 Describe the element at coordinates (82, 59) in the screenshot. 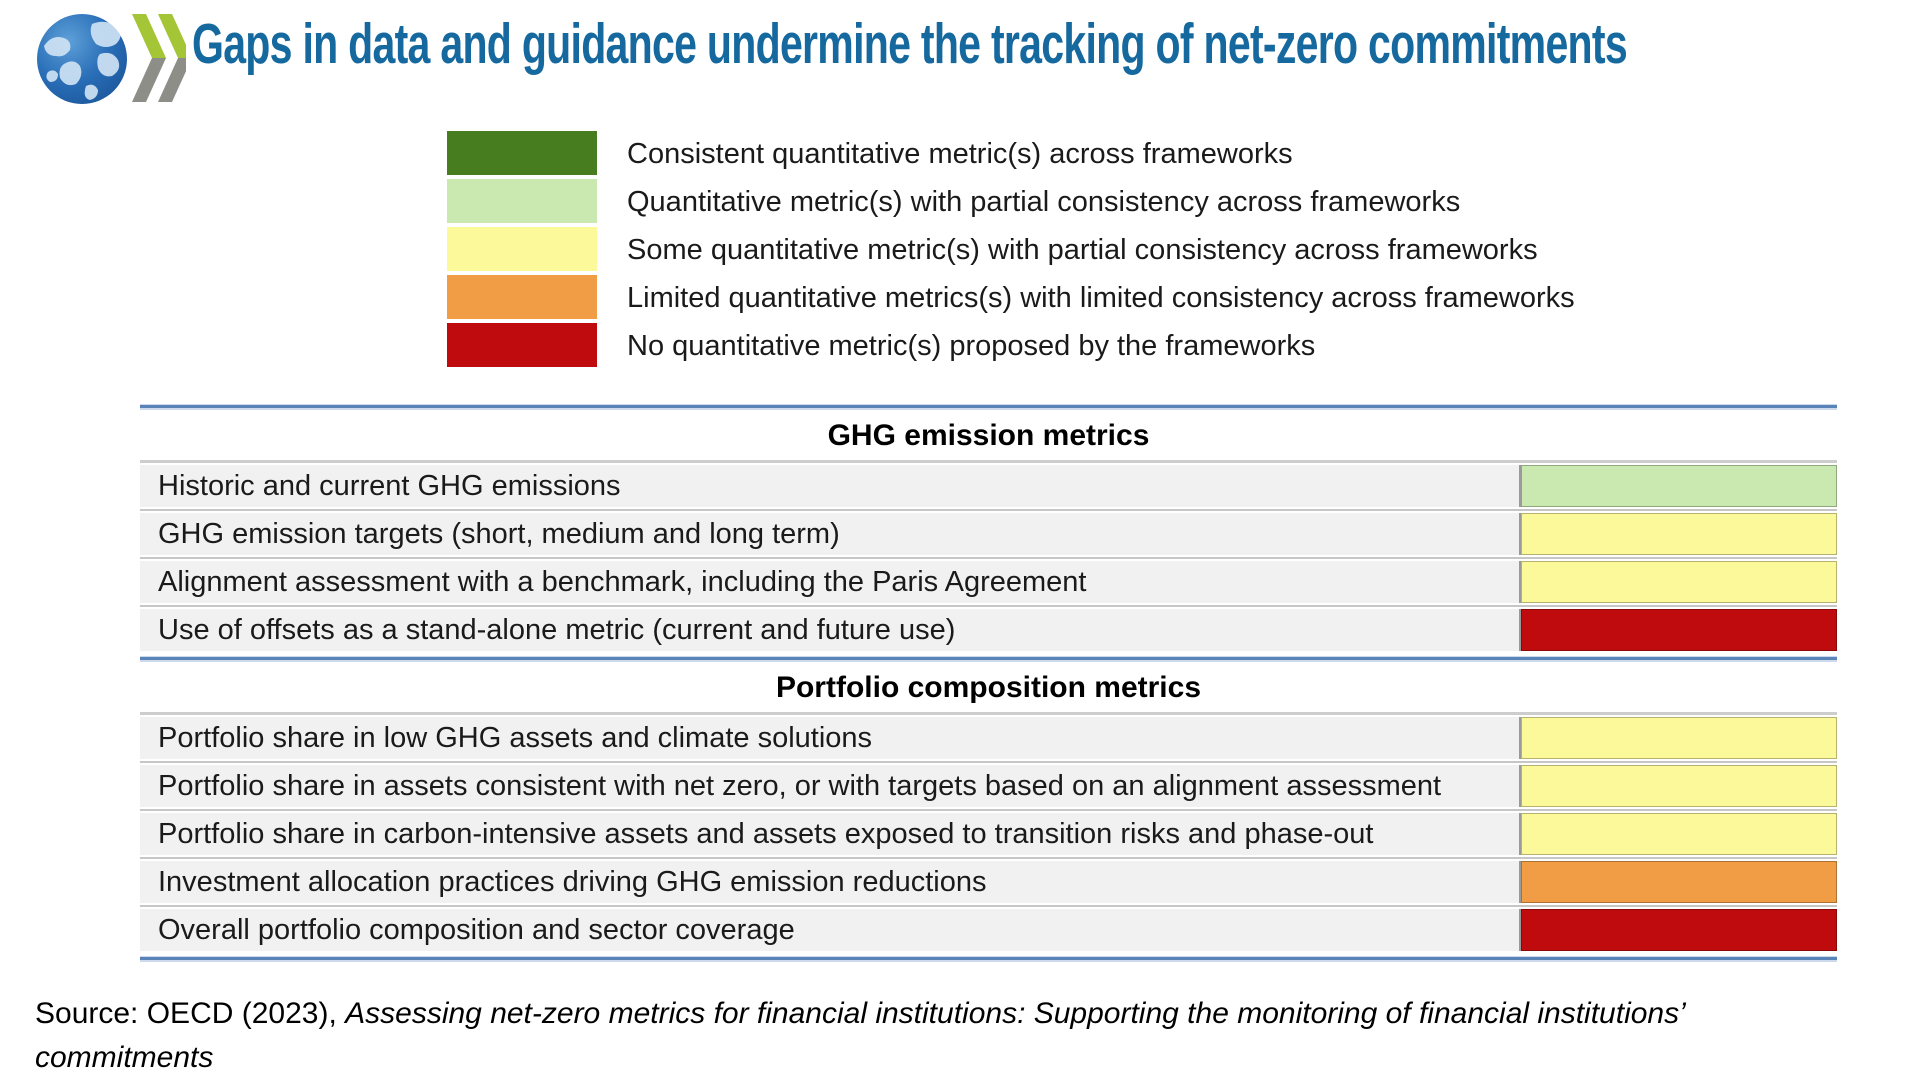

I see `globe-icon` at that location.